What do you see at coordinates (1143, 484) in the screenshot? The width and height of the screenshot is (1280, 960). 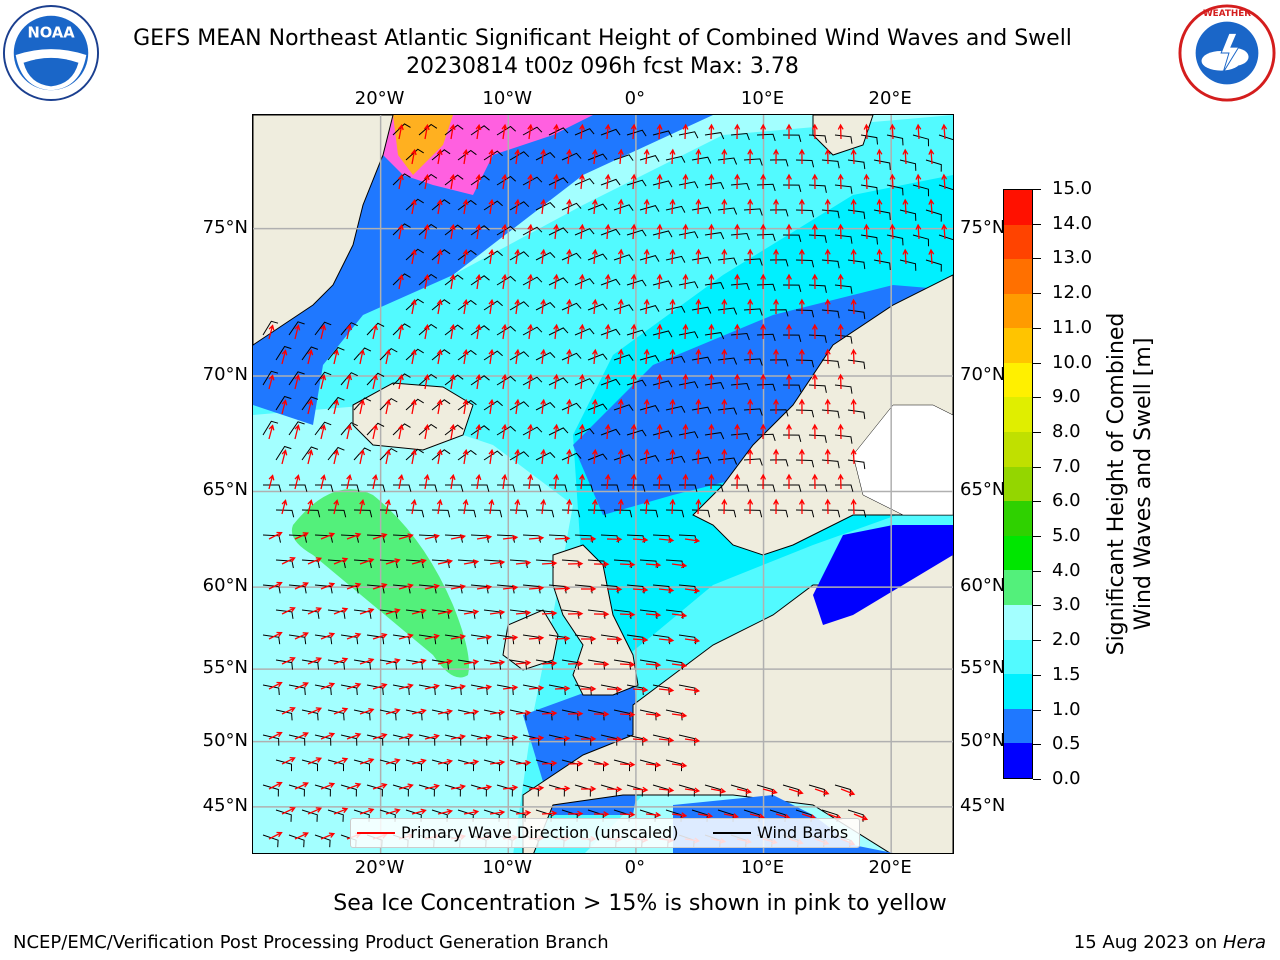 I see `colorbar-label-line2: Wind Waves and Swell [m]` at bounding box center [1143, 484].